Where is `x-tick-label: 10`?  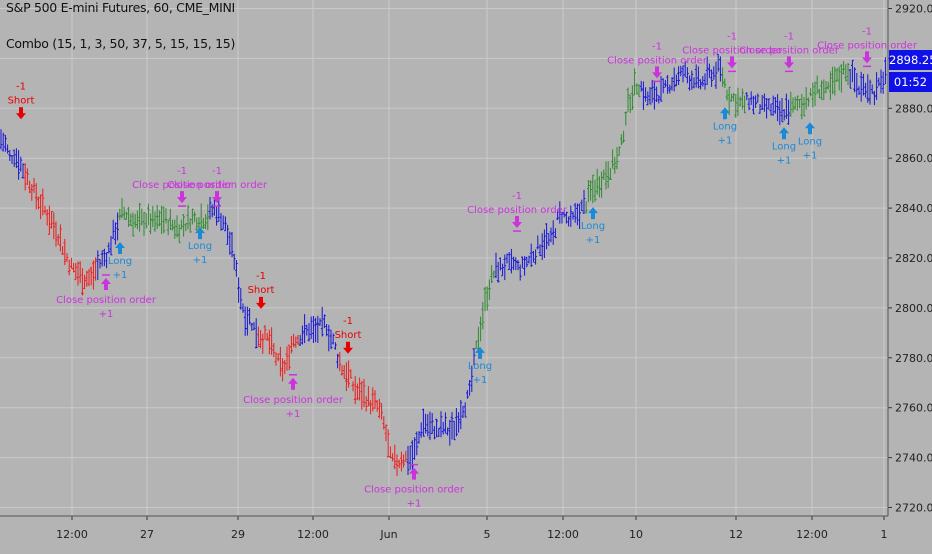 x-tick-label: 10 is located at coordinates (636, 534).